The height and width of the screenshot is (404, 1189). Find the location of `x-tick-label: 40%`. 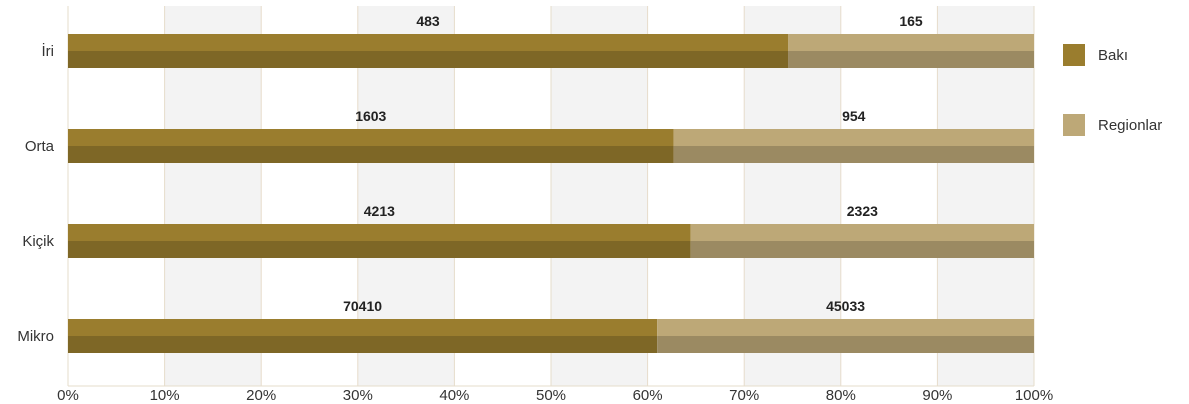

x-tick-label: 40% is located at coordinates (454, 395).